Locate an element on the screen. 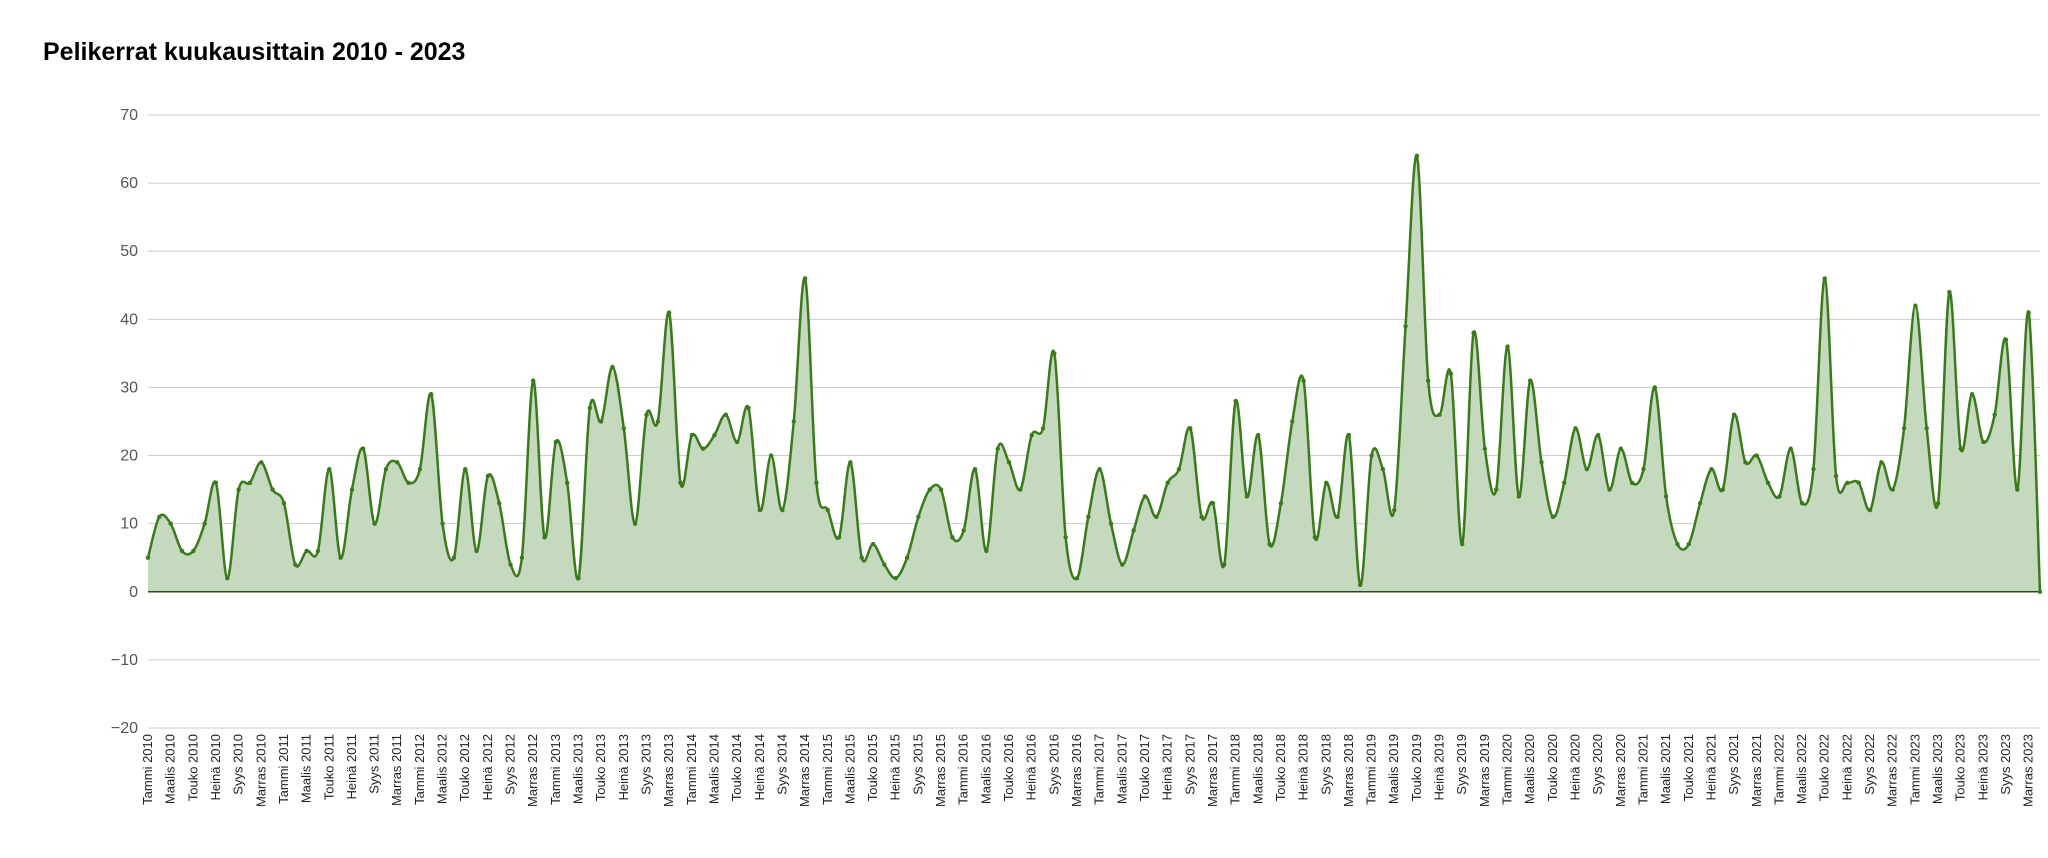  x-tick-label: Marras 2022 is located at coordinates (1892, 770).